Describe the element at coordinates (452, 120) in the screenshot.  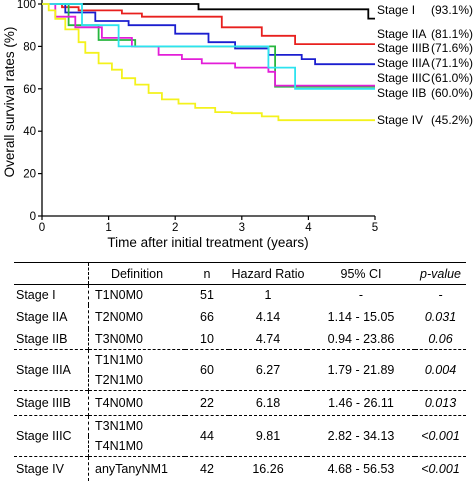
I see `curve-label-percent: (45.2%)` at that location.